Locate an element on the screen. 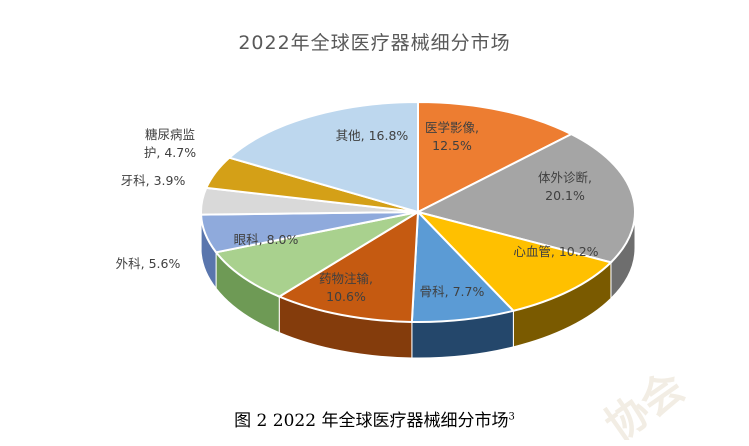  slice-label-4: 骨科, 7.7% is located at coordinates (452, 291).